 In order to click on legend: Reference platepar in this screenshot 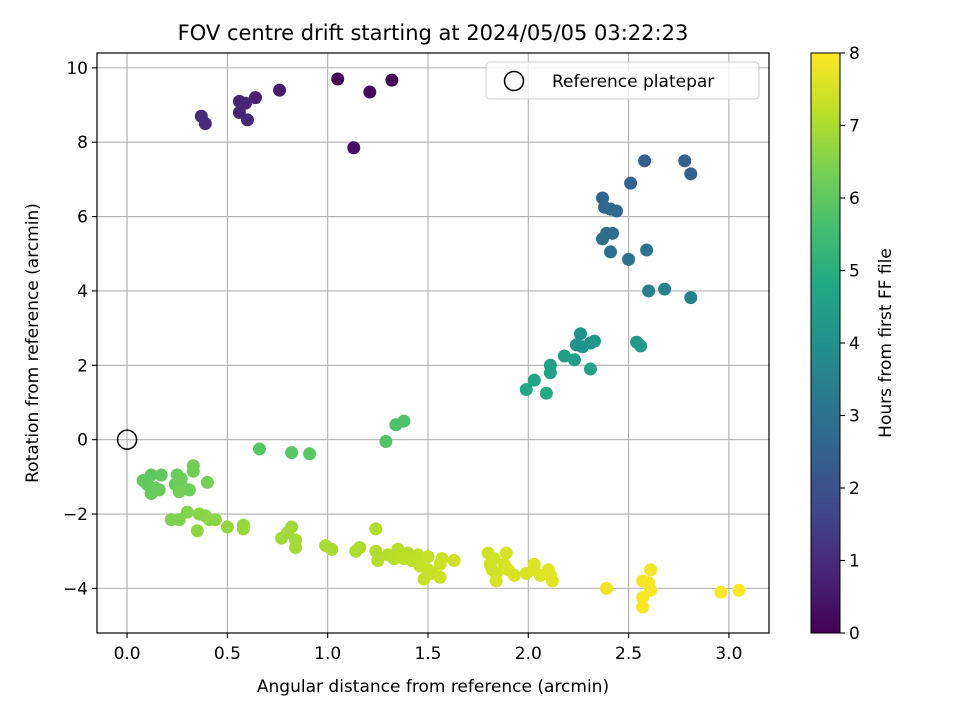, I will do `click(622, 80)`.